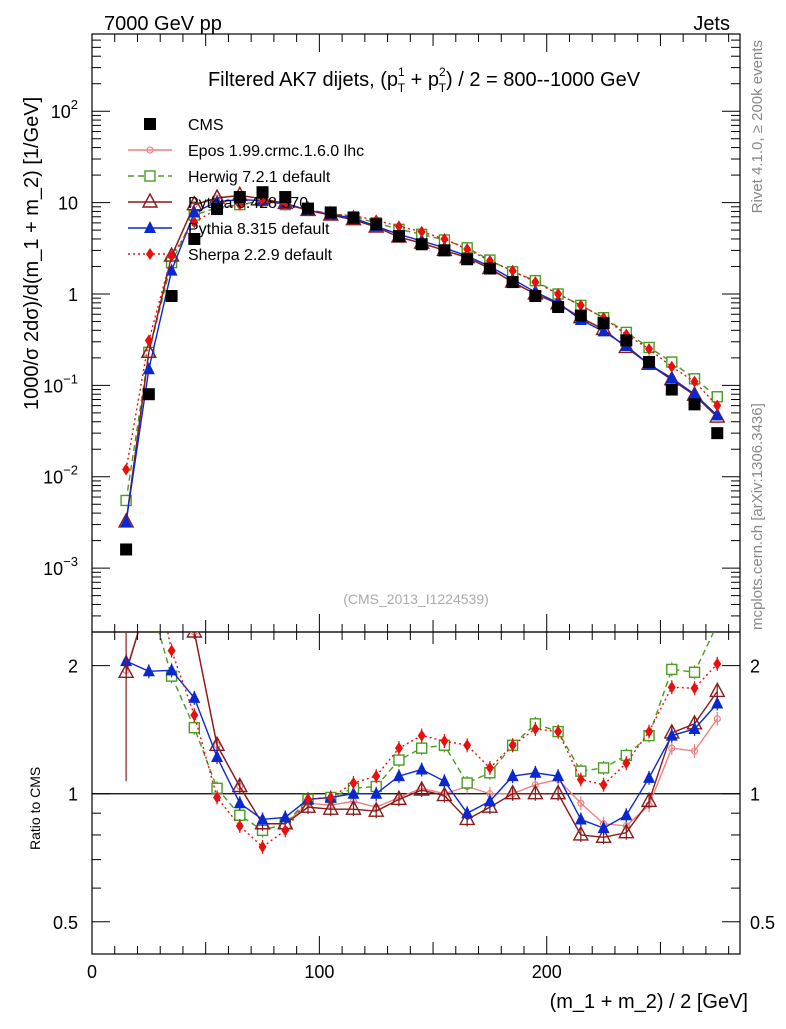 This screenshot has width=786, height=1029. I want to click on y-axis-label-ratio: Ratio to CMS, so click(35, 808).